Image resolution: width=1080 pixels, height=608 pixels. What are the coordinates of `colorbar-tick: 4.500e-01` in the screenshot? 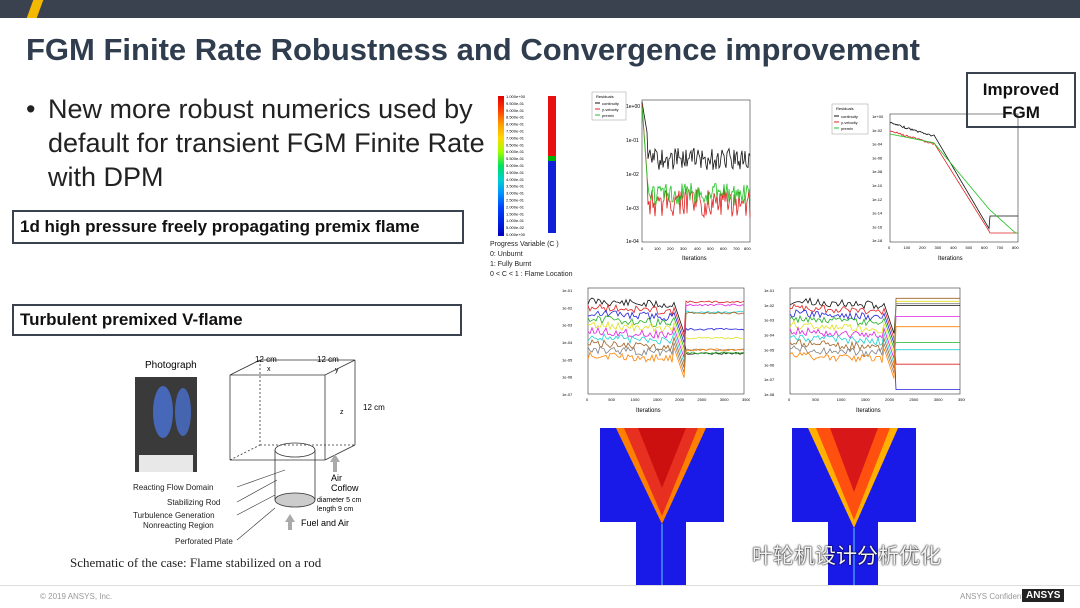 It's located at (515, 172).